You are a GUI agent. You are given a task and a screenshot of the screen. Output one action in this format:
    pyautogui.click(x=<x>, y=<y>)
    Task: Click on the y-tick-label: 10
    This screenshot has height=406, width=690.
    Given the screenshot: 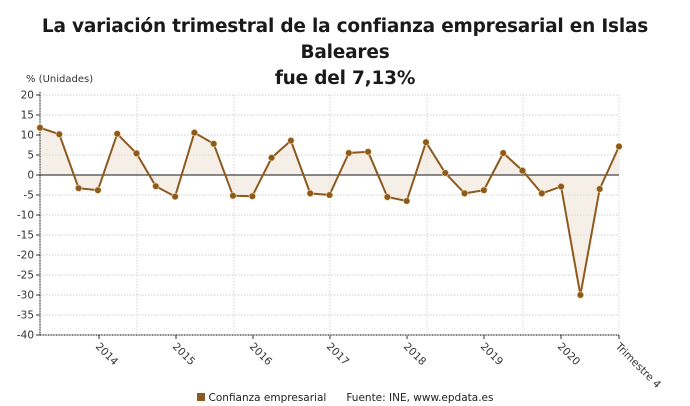 What is the action you would take?
    pyautogui.click(x=27, y=136)
    